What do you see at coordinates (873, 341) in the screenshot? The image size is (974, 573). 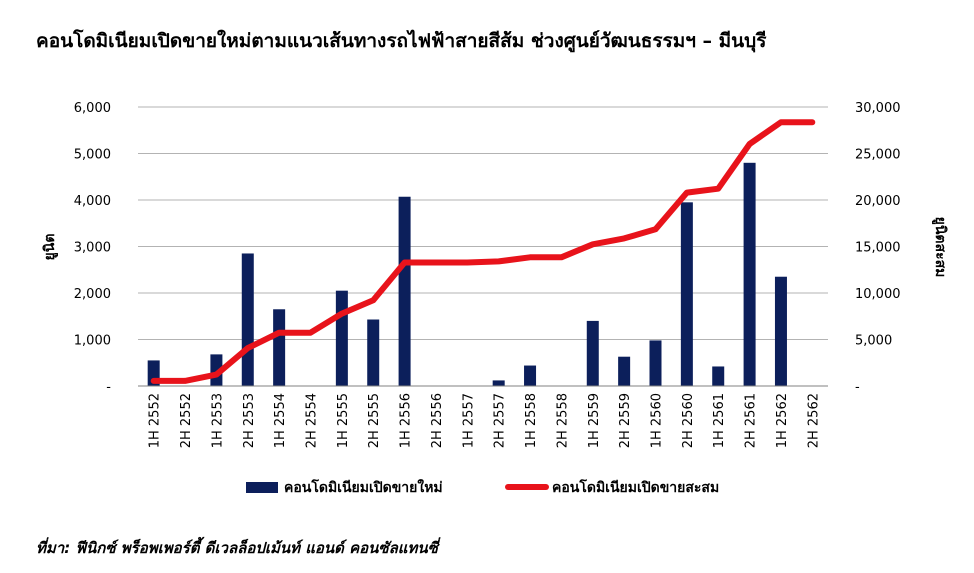 I see `right-tick-label: 5,000` at bounding box center [873, 341].